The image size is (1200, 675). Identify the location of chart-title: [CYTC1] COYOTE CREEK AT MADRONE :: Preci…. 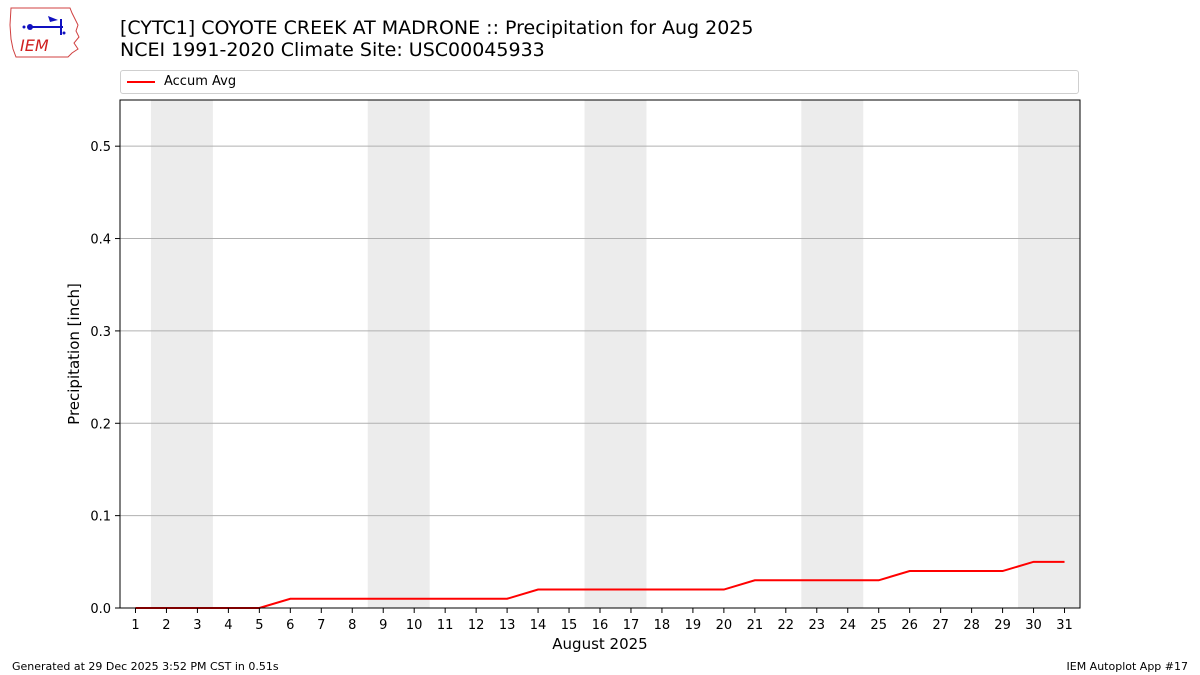
(437, 39).